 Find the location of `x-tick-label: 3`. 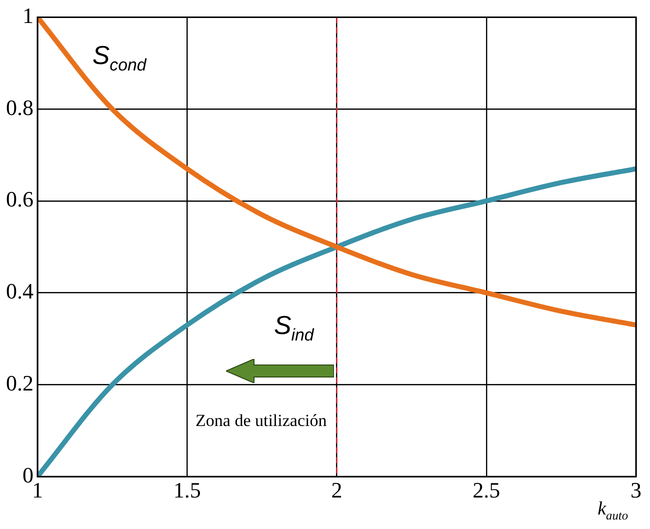

x-tick-label: 3 is located at coordinates (636, 490).